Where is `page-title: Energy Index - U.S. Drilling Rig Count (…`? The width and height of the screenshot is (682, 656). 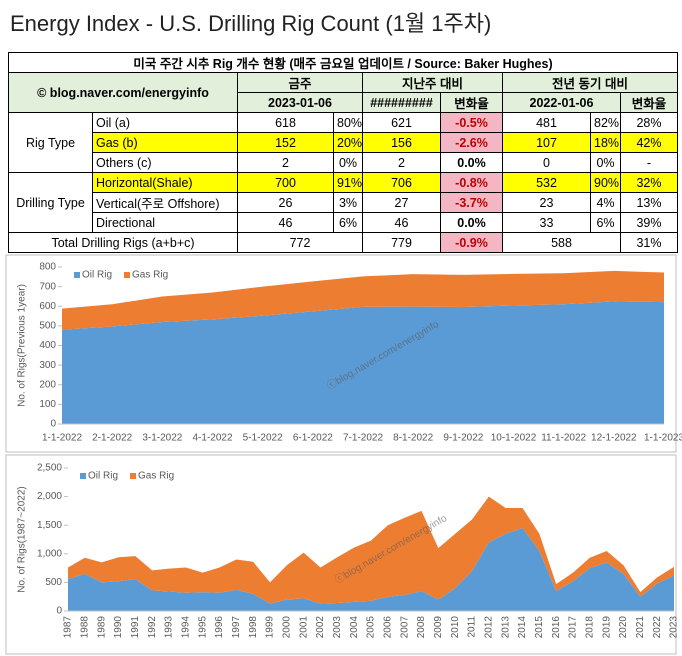 page-title: Energy Index - U.S. Drilling Rig Count (… is located at coordinates (251, 23).